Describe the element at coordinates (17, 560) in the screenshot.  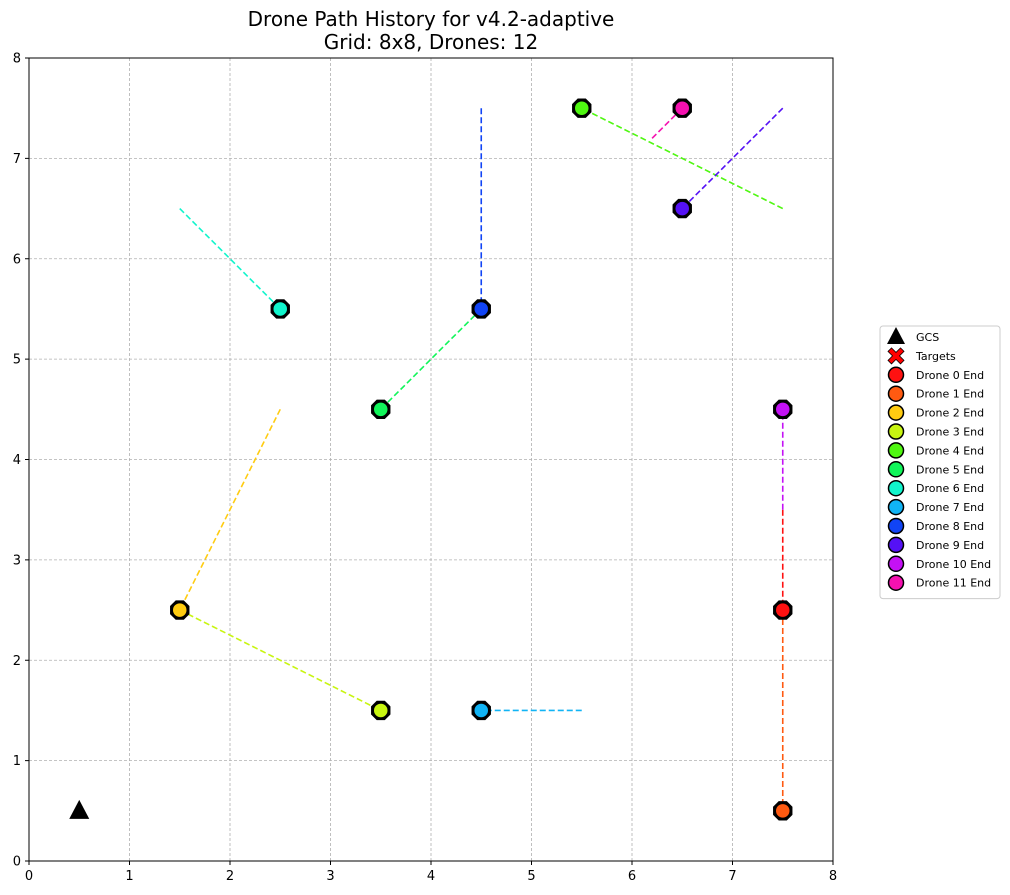
I see `y-tick-label: 3` at that location.